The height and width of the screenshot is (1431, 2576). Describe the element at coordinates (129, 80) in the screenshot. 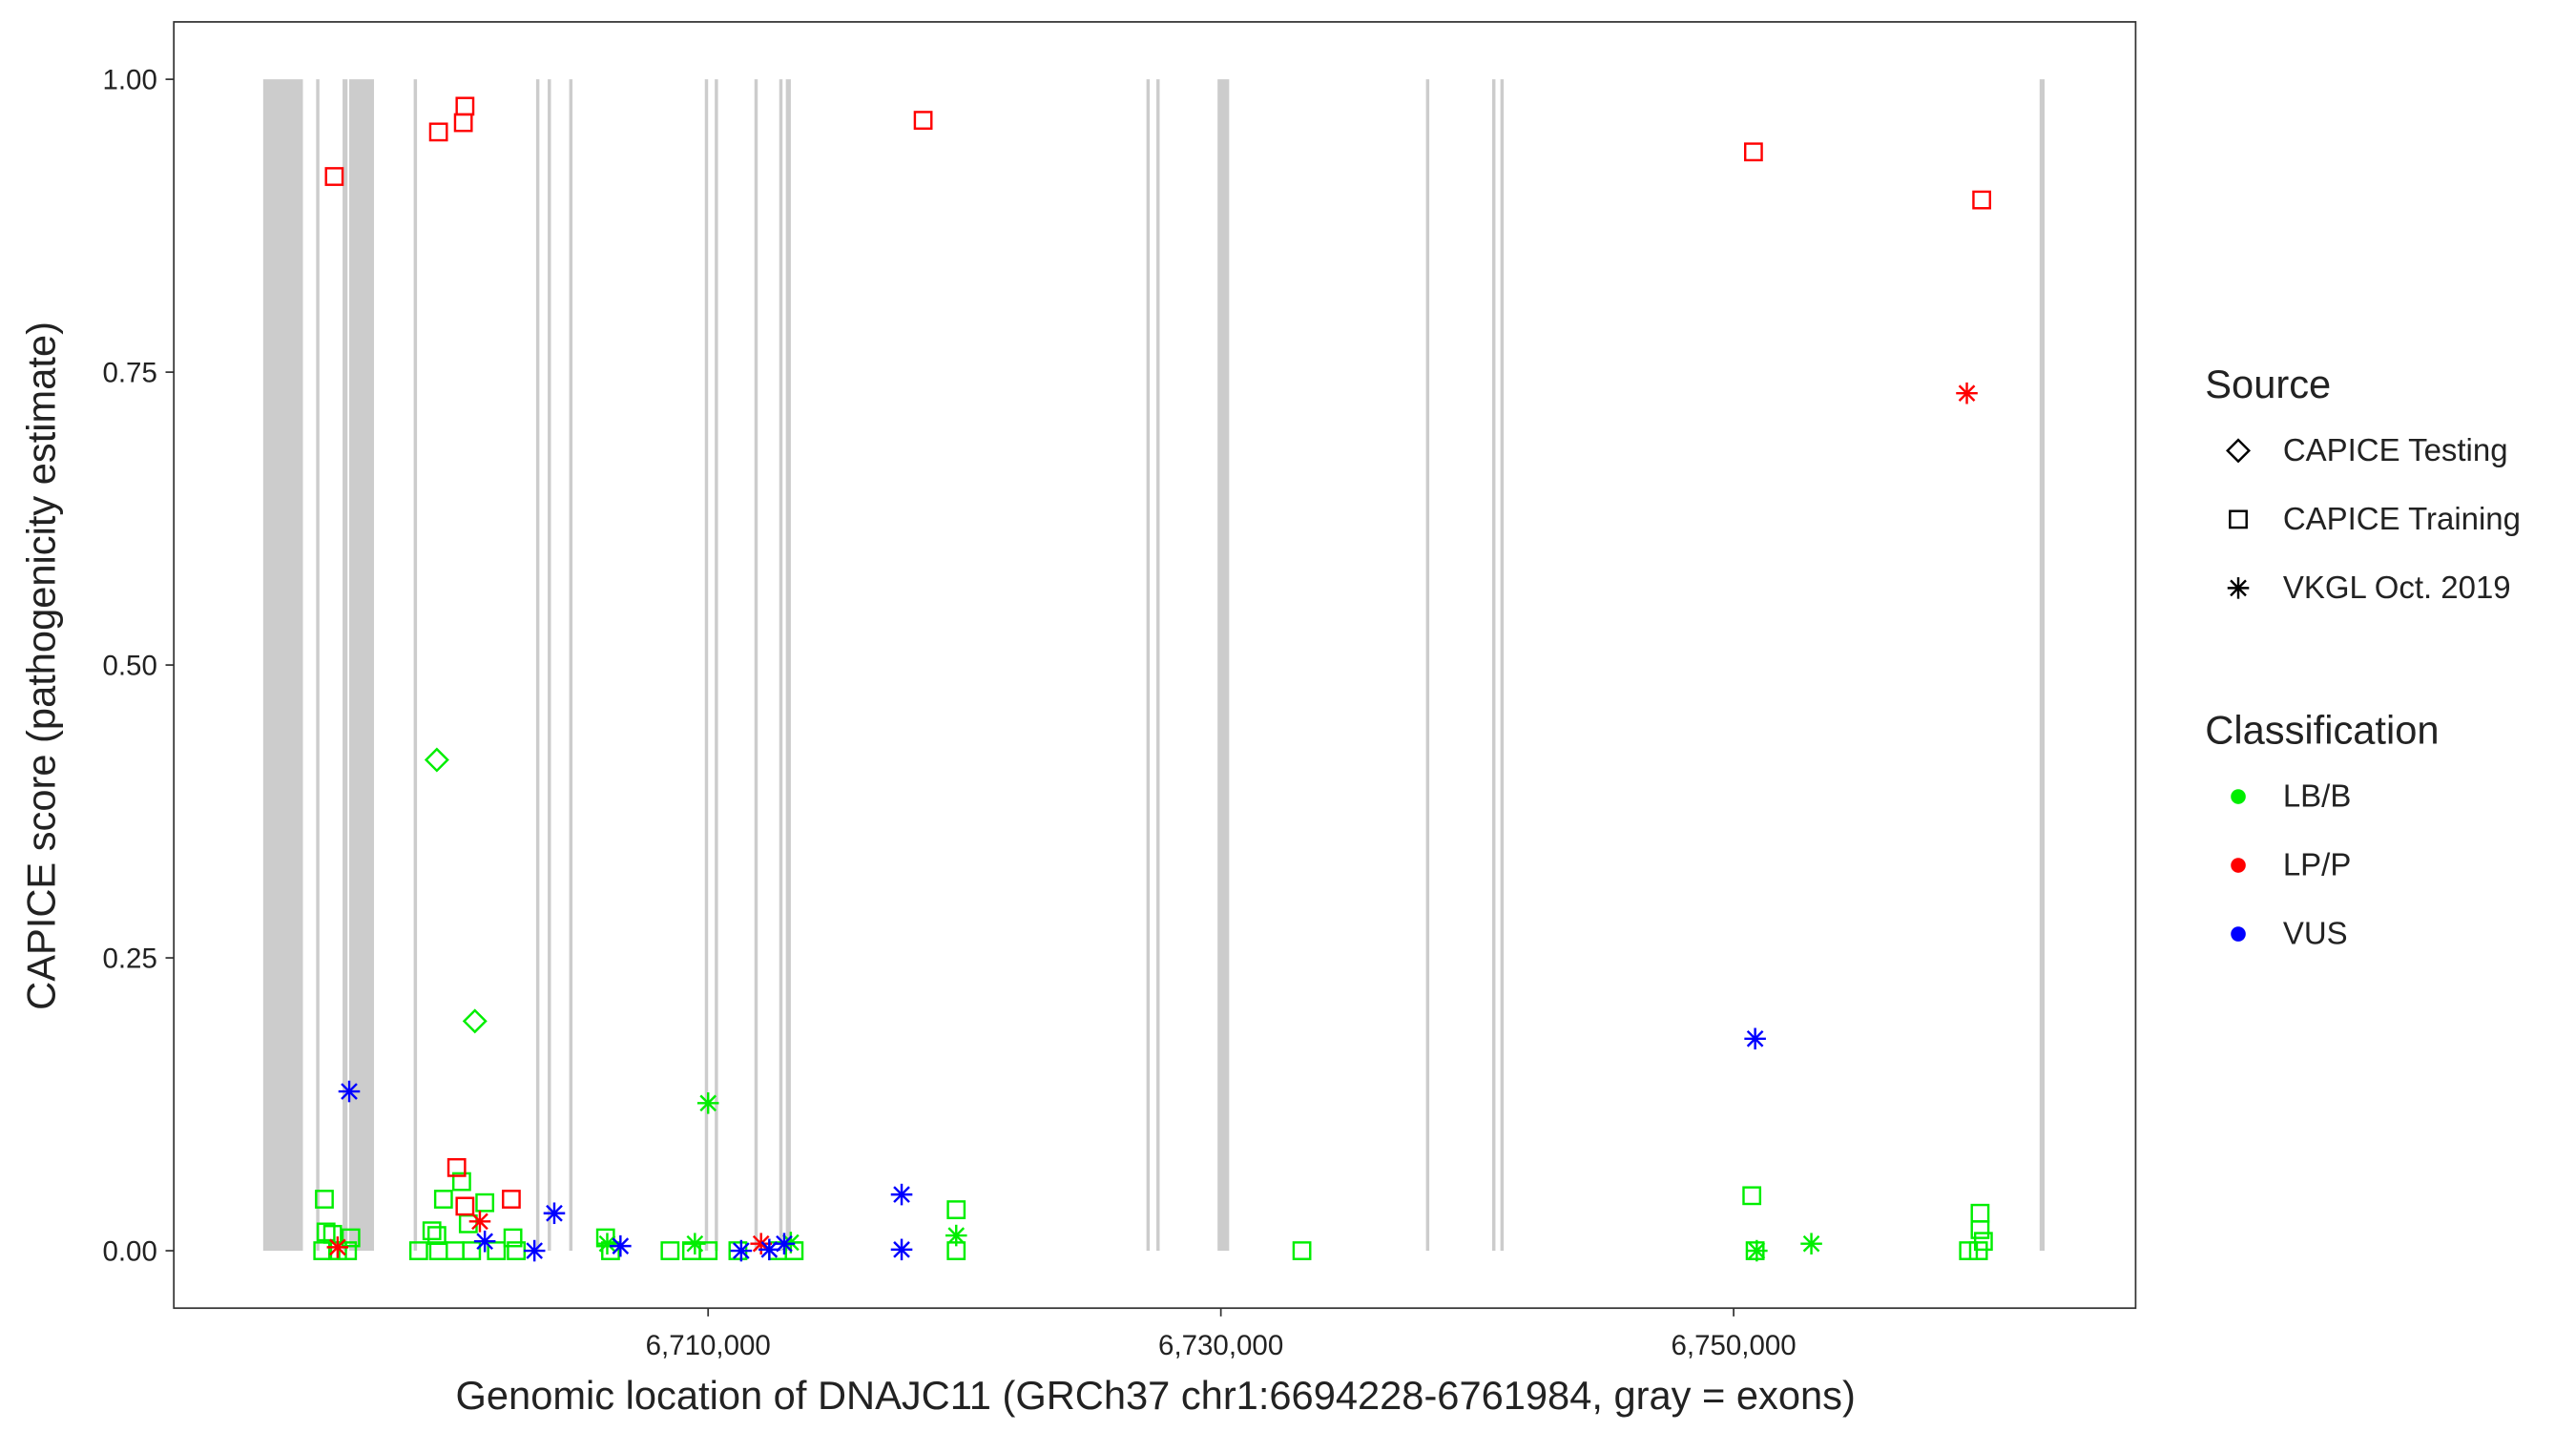

I see `y-tick-label: 1.00` at that location.